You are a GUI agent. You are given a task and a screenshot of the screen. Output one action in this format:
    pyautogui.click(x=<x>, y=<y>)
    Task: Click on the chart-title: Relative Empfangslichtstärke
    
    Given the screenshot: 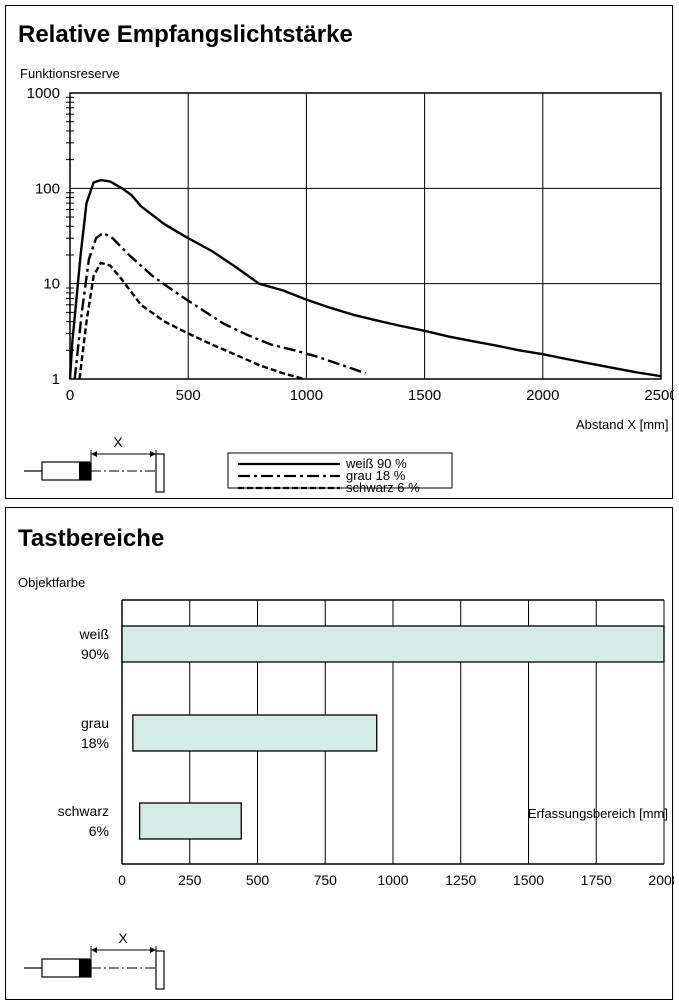 What is the action you would take?
    pyautogui.click(x=185, y=34)
    